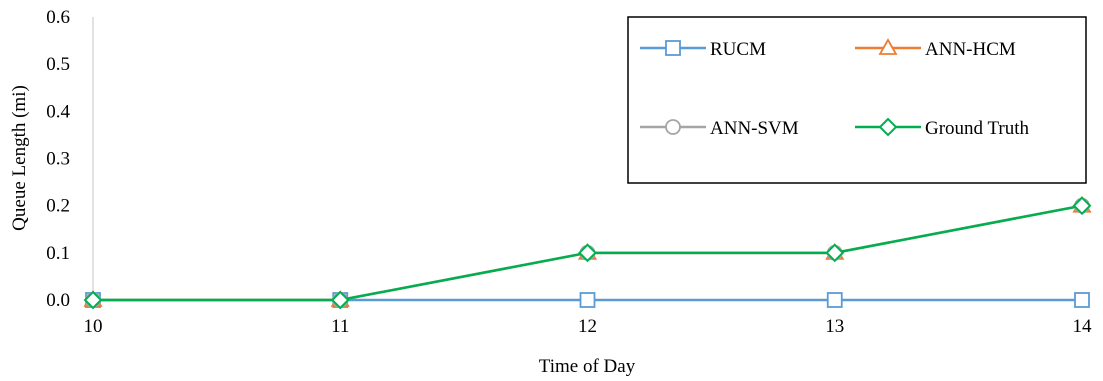  I want to click on x-tick-label: 10, so click(93, 326).